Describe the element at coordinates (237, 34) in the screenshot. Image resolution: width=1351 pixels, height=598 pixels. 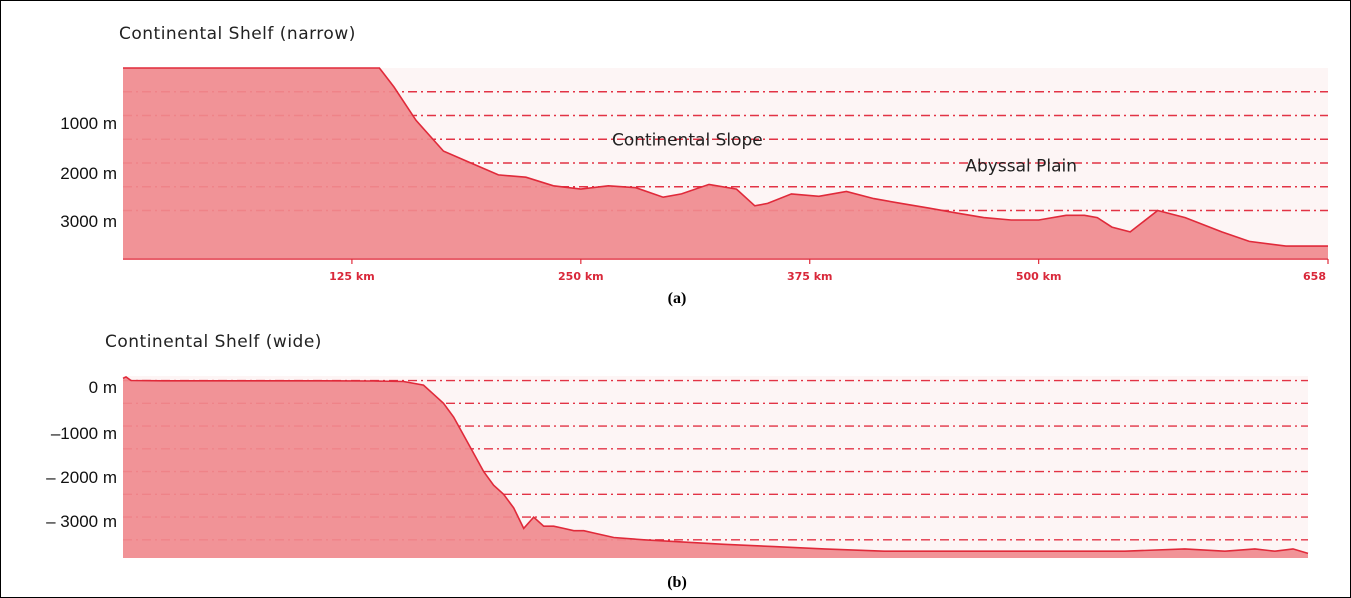
I see `chart-a-title: Continental Shelf (narrow)` at that location.